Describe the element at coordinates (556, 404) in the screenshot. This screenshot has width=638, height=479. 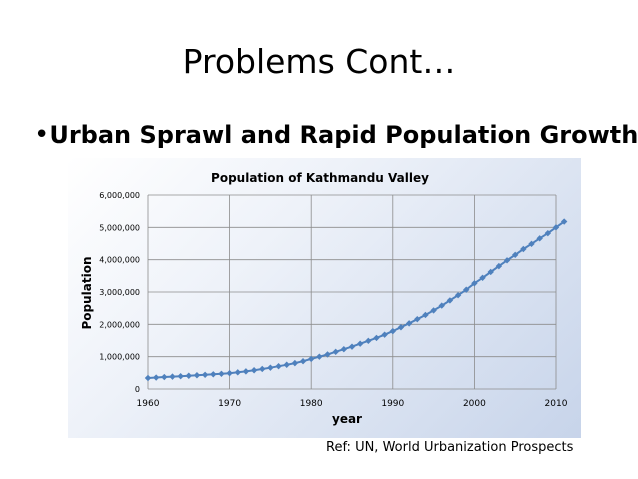
I see `x-tick-label: 2010` at that location.